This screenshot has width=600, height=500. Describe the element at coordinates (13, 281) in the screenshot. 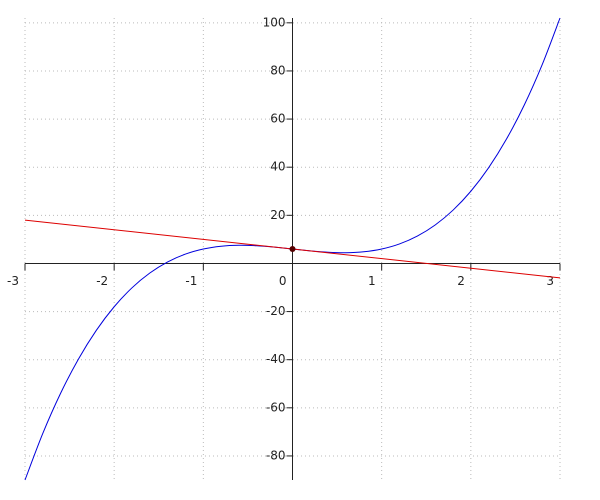

I see `x-tick-label: -3` at that location.